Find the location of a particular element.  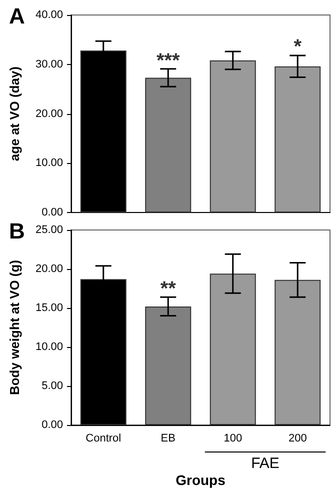

y-tick-label: 5.00 is located at coordinates (52, 386).